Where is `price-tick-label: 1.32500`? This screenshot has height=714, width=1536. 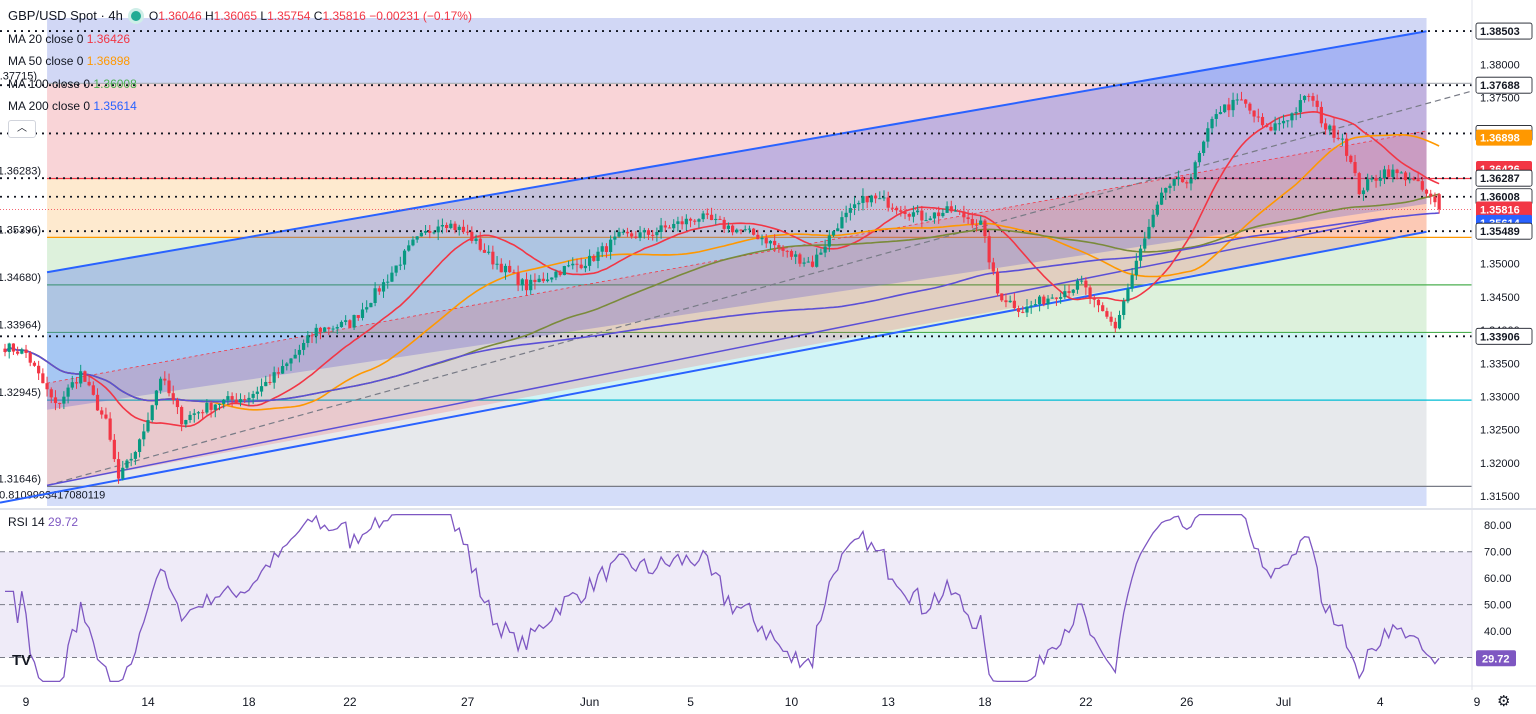 price-tick-label: 1.32500 is located at coordinates (1500, 431).